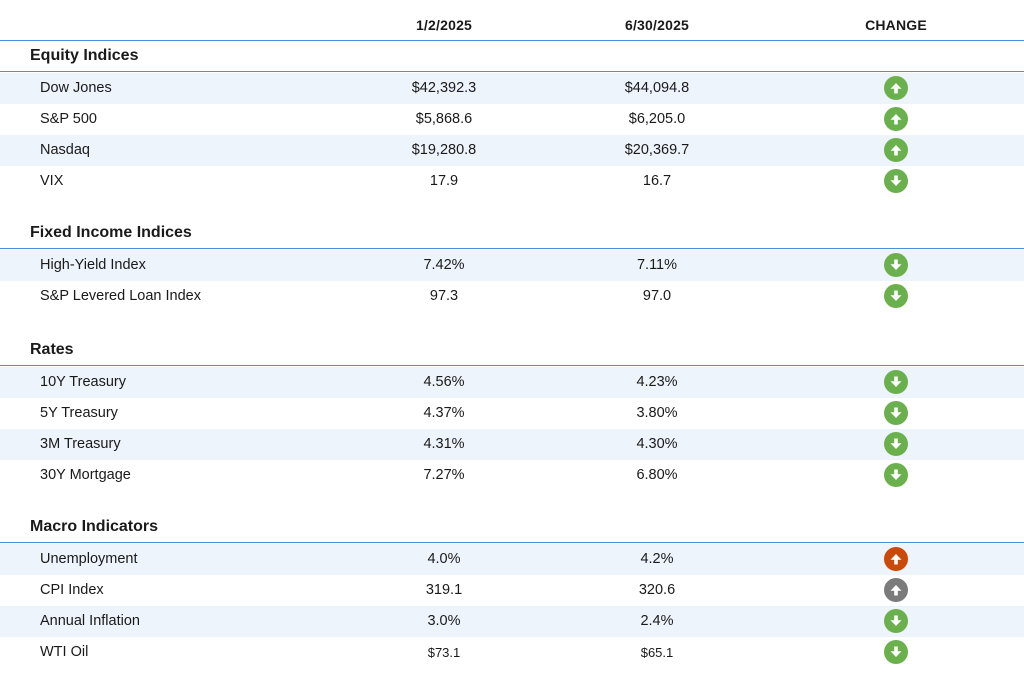  What do you see at coordinates (444, 296) in the screenshot?
I see `start-value: 97.3` at bounding box center [444, 296].